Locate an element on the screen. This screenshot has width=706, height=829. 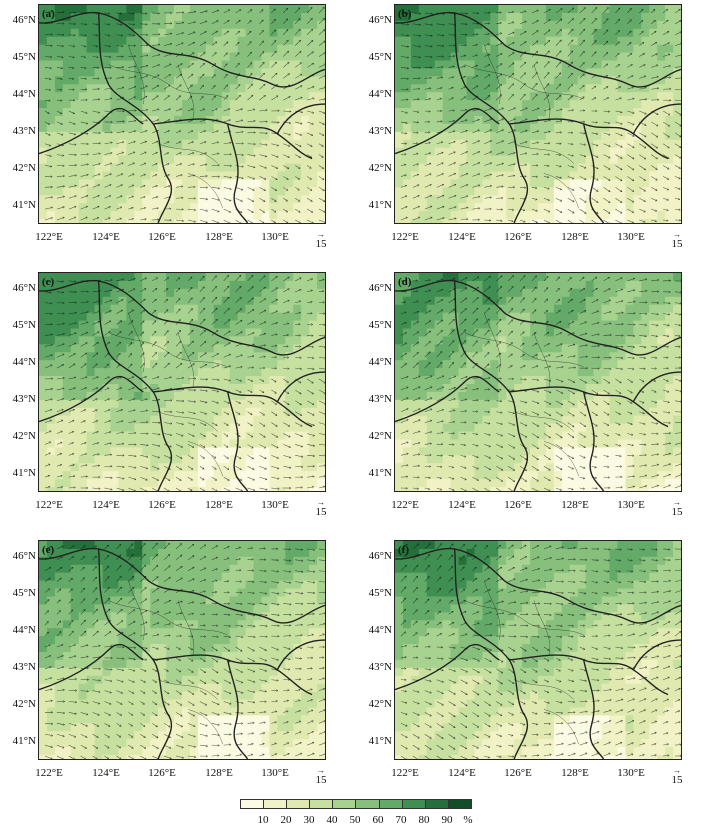
colorbar-label: 80 is located at coordinates (424, 820).